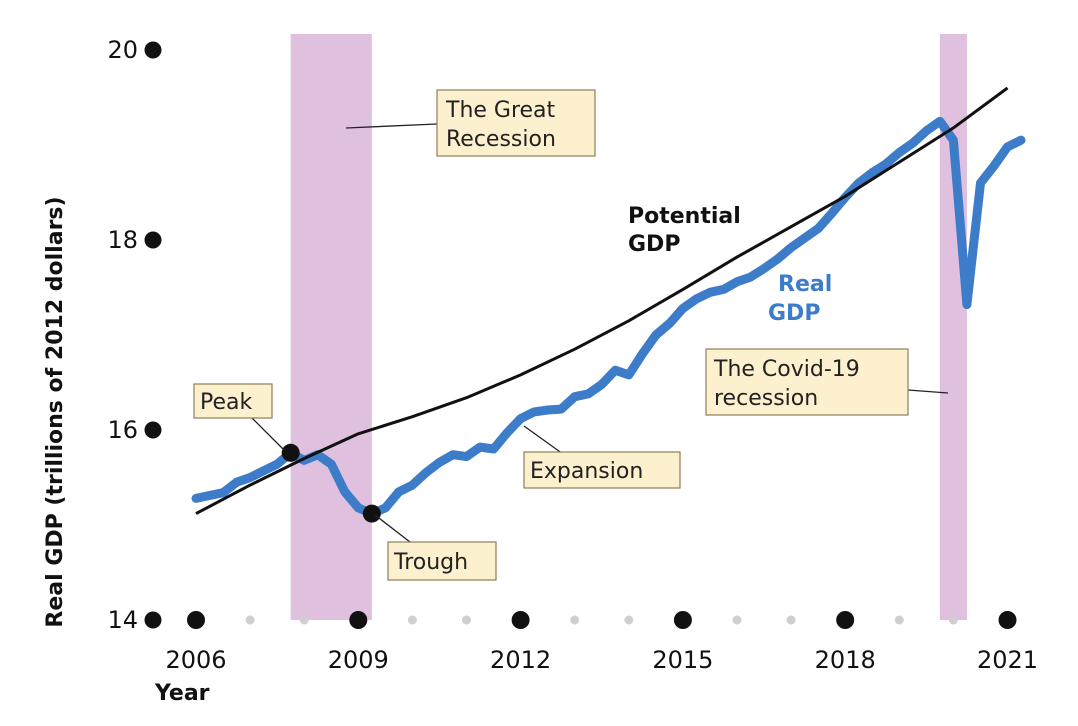  Describe the element at coordinates (682, 660) in the screenshot. I see `x-tick-label: 2015` at that location.